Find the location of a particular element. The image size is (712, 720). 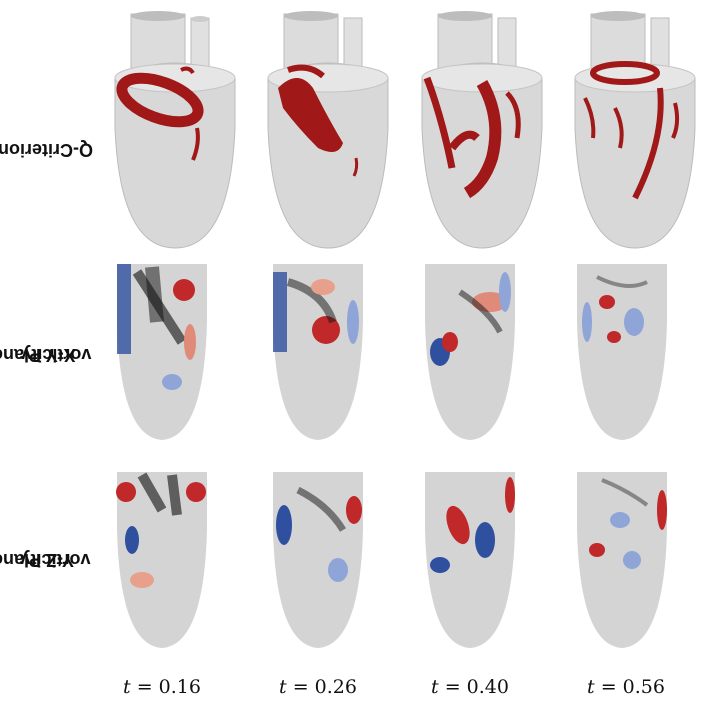

time-label-4-symbol: t is located at coordinates (591, 687).